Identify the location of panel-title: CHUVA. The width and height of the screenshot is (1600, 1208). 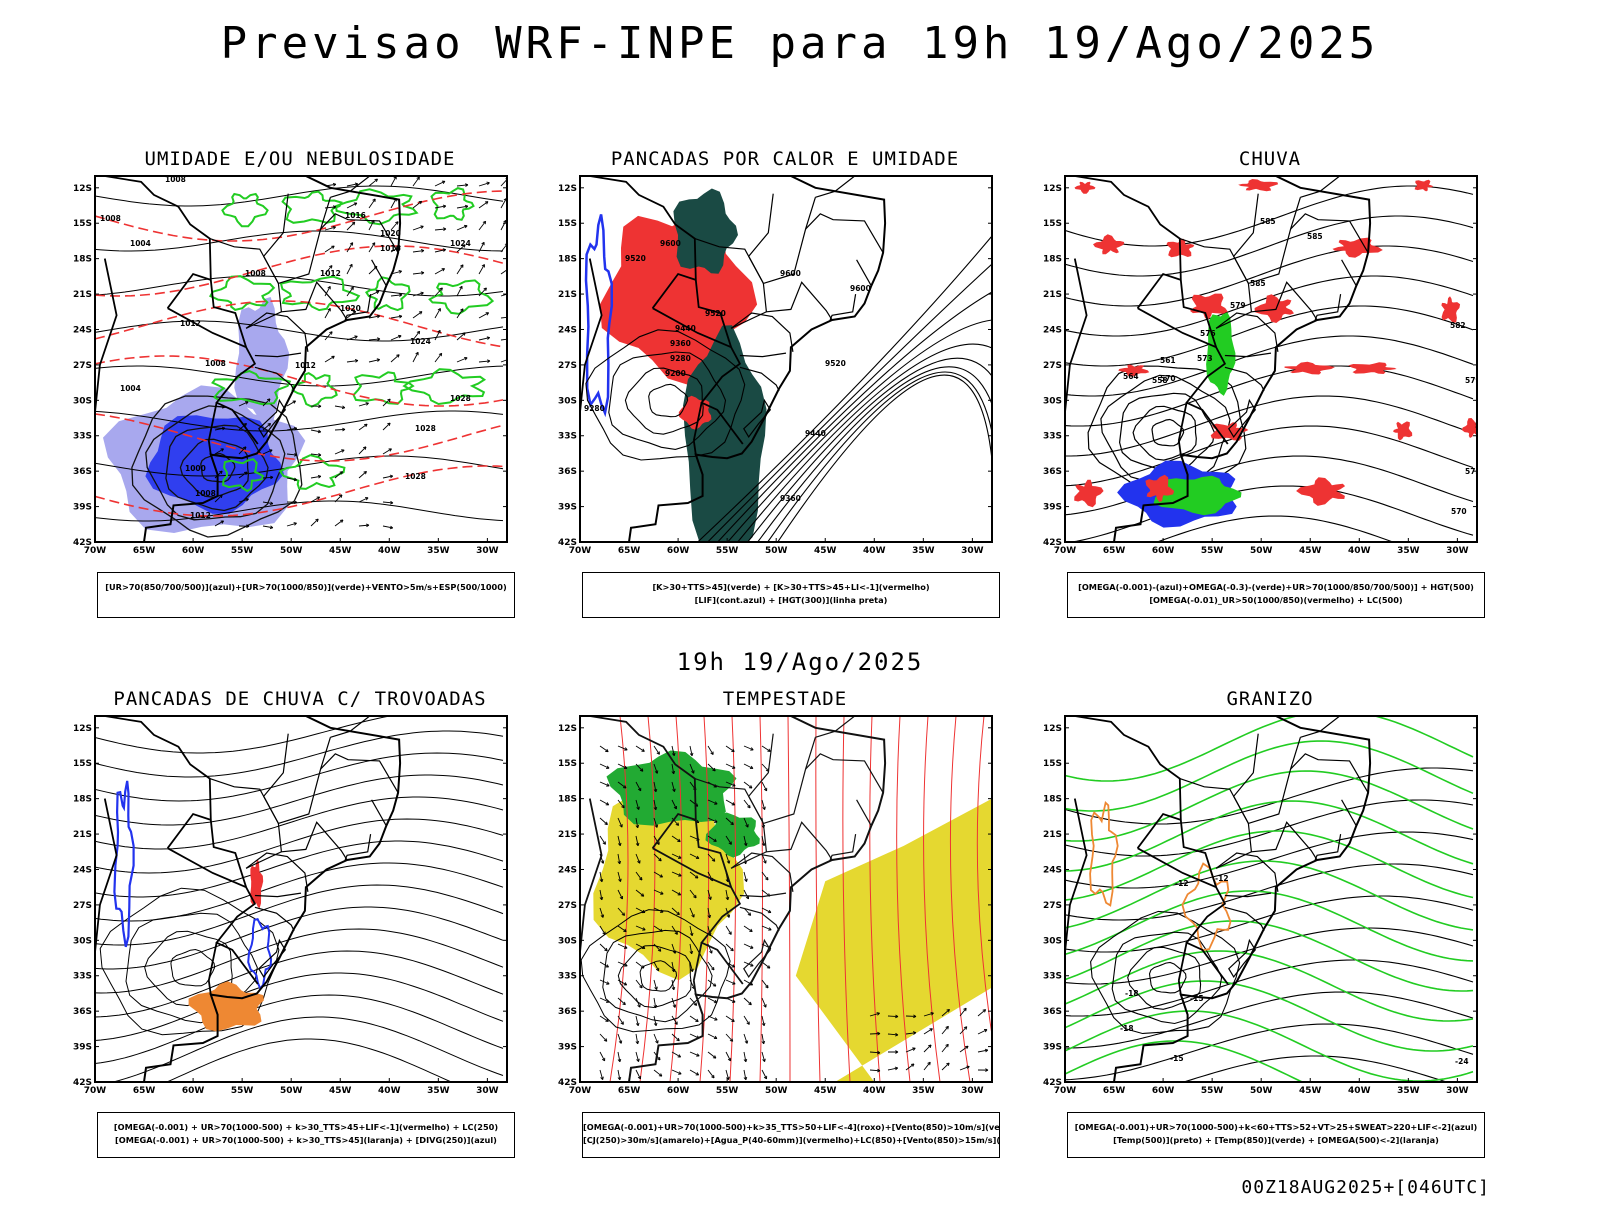
(1270, 159).